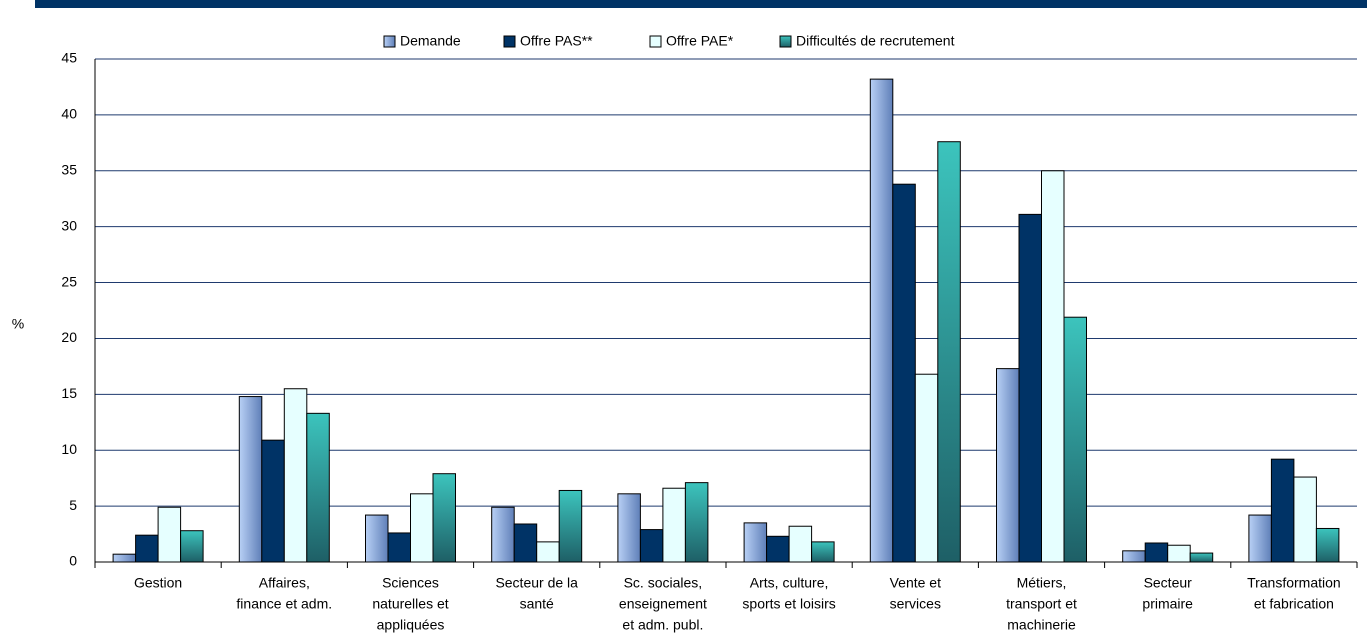 The height and width of the screenshot is (639, 1367). Describe the element at coordinates (789, 583) in the screenshot. I see `x-tick-label: Arts, culture,` at that location.